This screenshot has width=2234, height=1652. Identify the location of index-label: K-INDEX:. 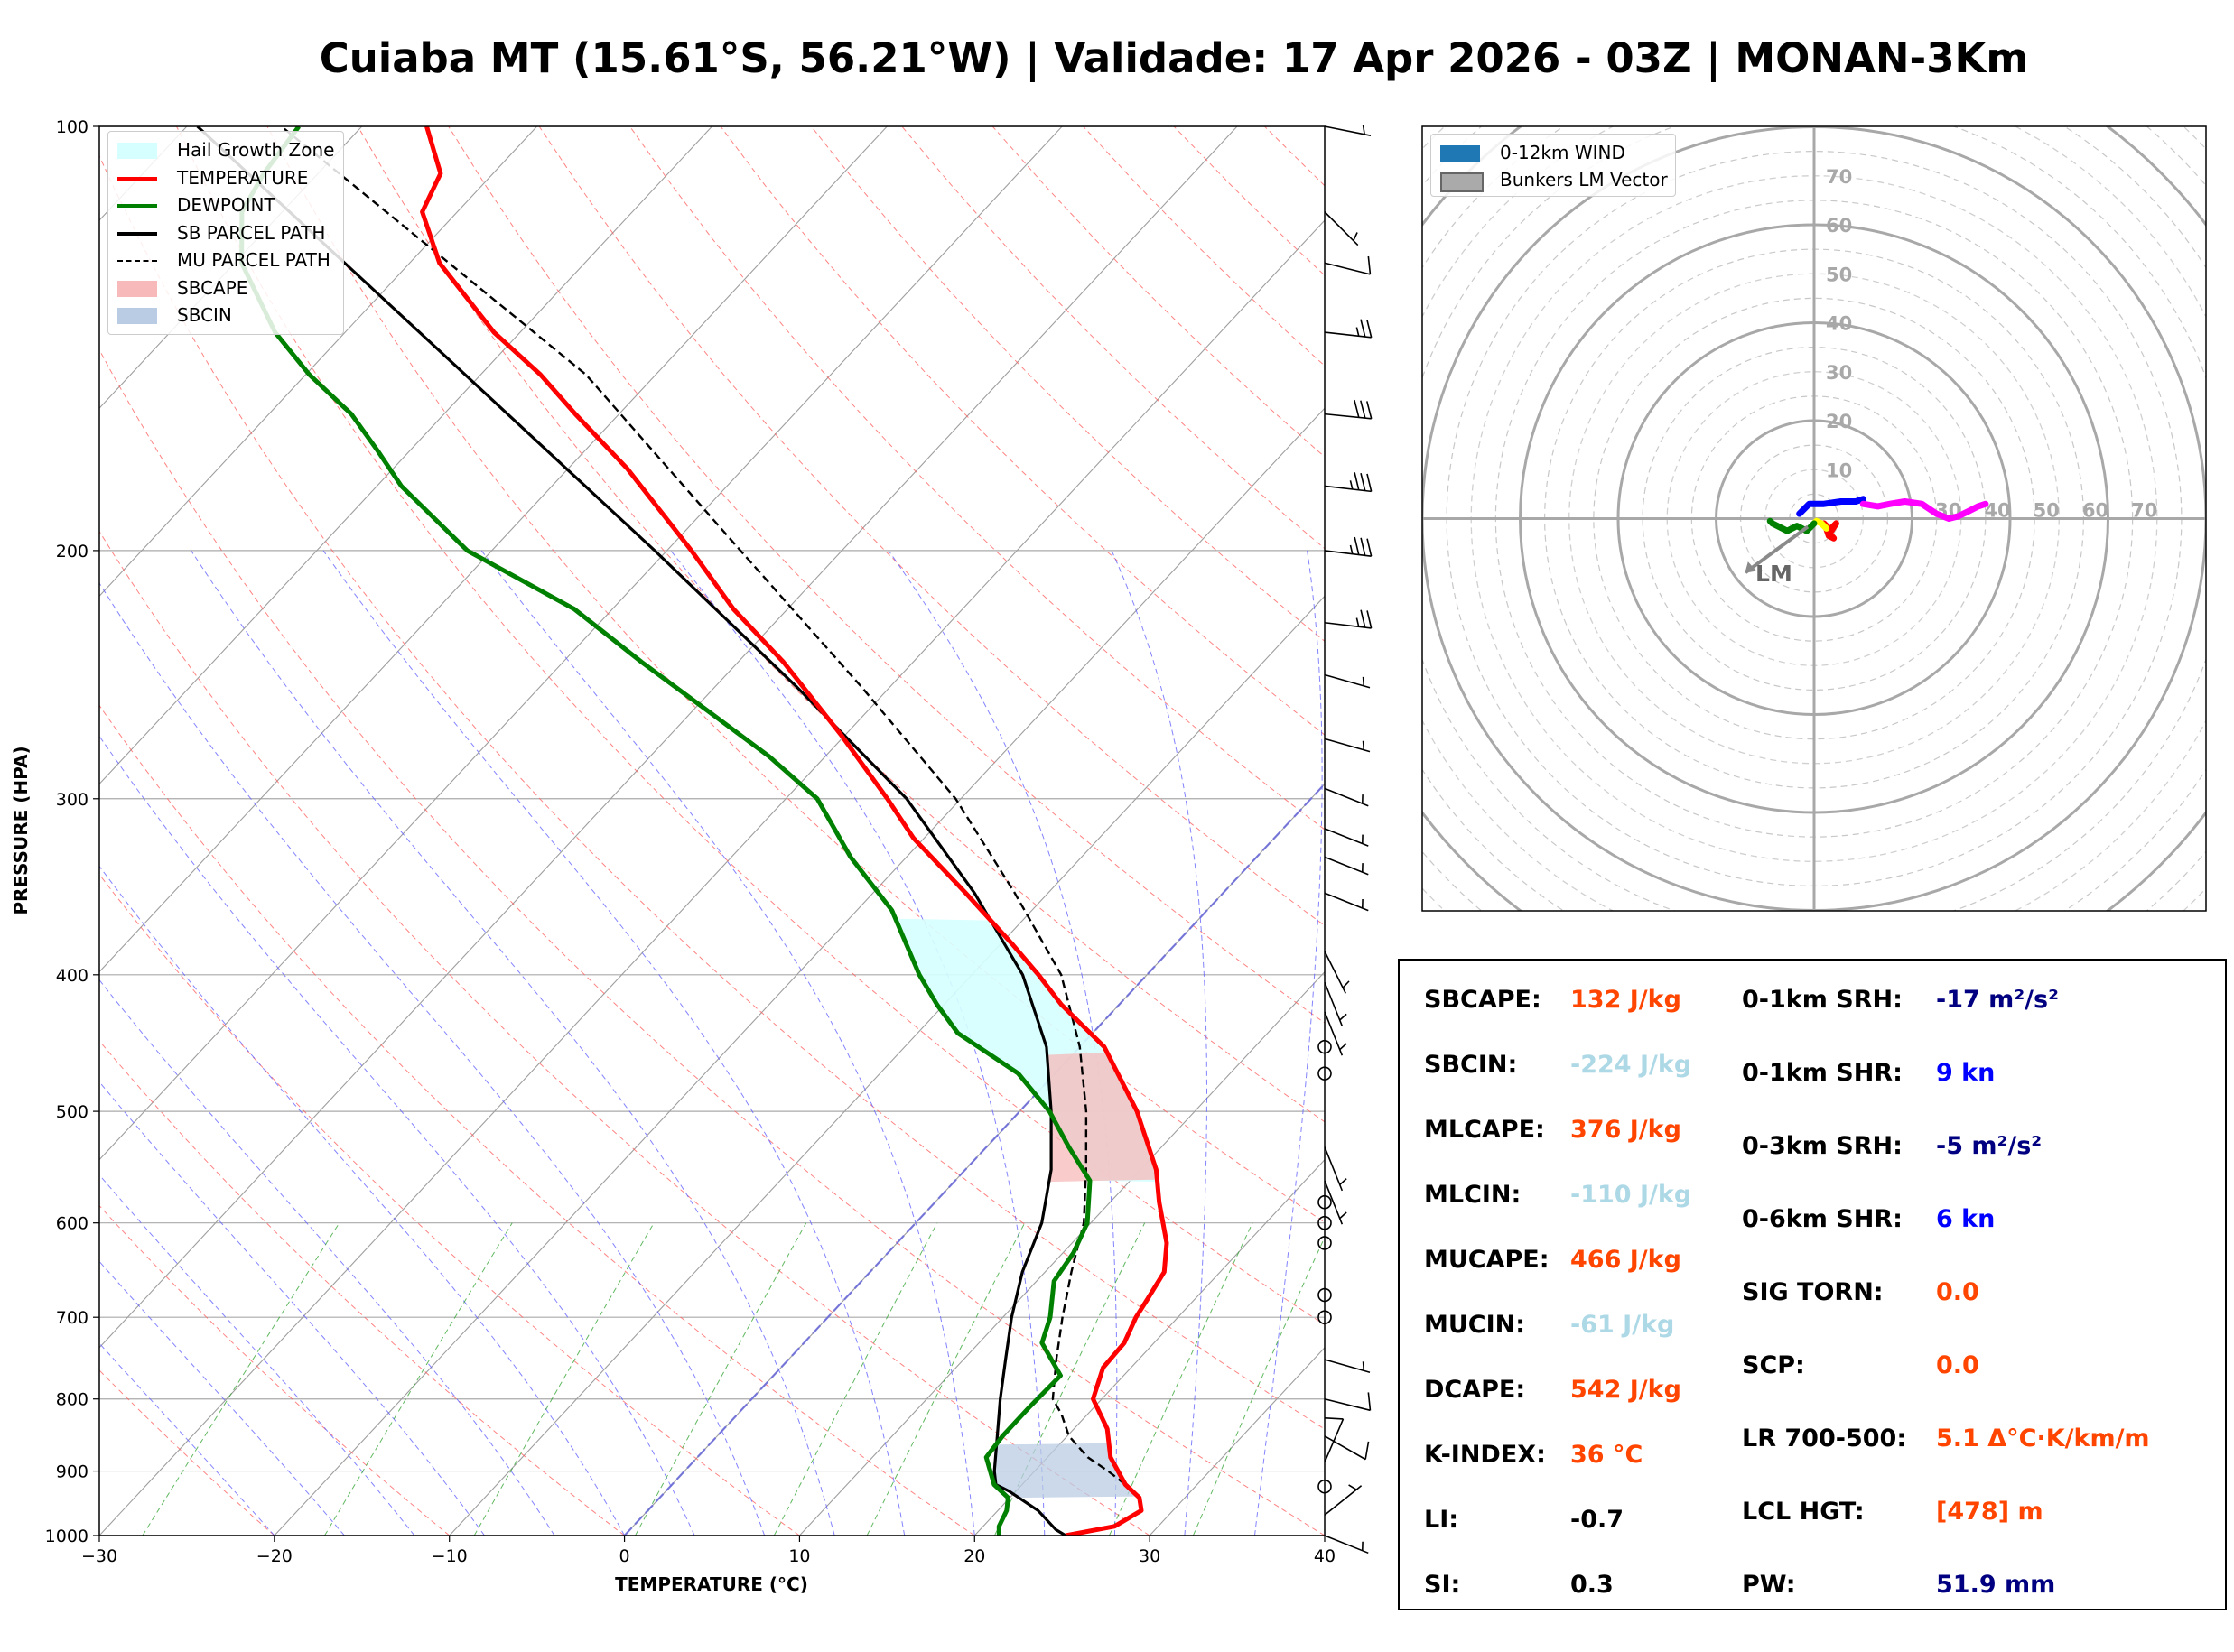
(1485, 1455).